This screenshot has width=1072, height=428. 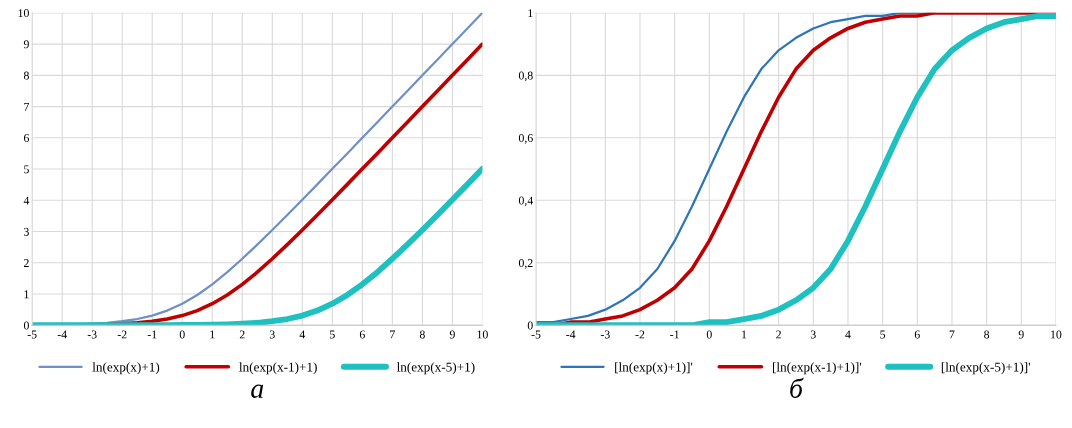 I want to click on y-tick-label: 0,2, so click(x=525, y=264).